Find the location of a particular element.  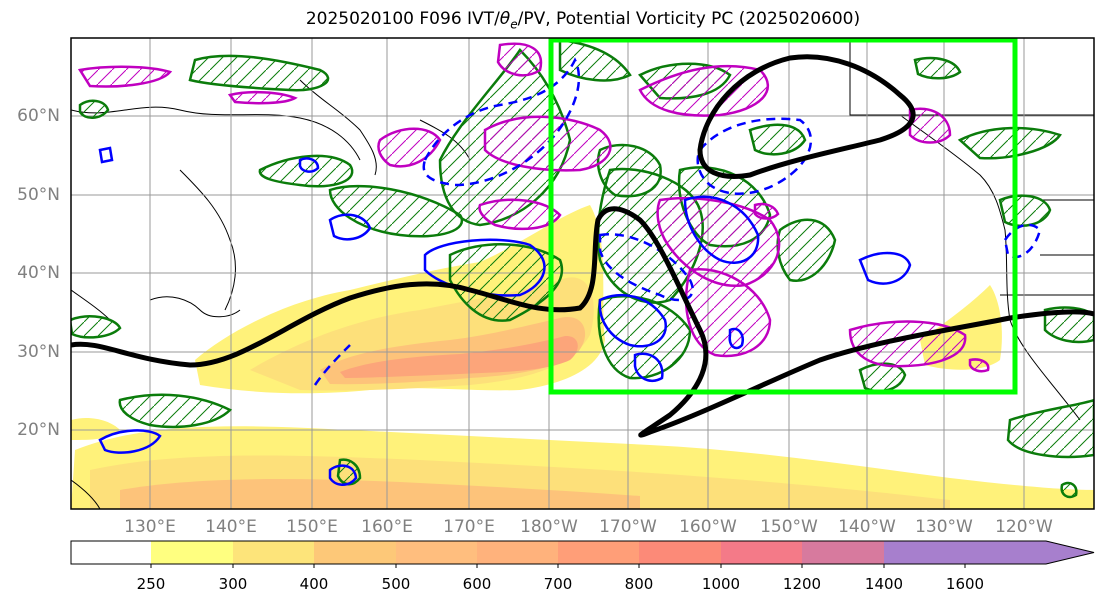

lon-label: 140°W is located at coordinates (867, 527).